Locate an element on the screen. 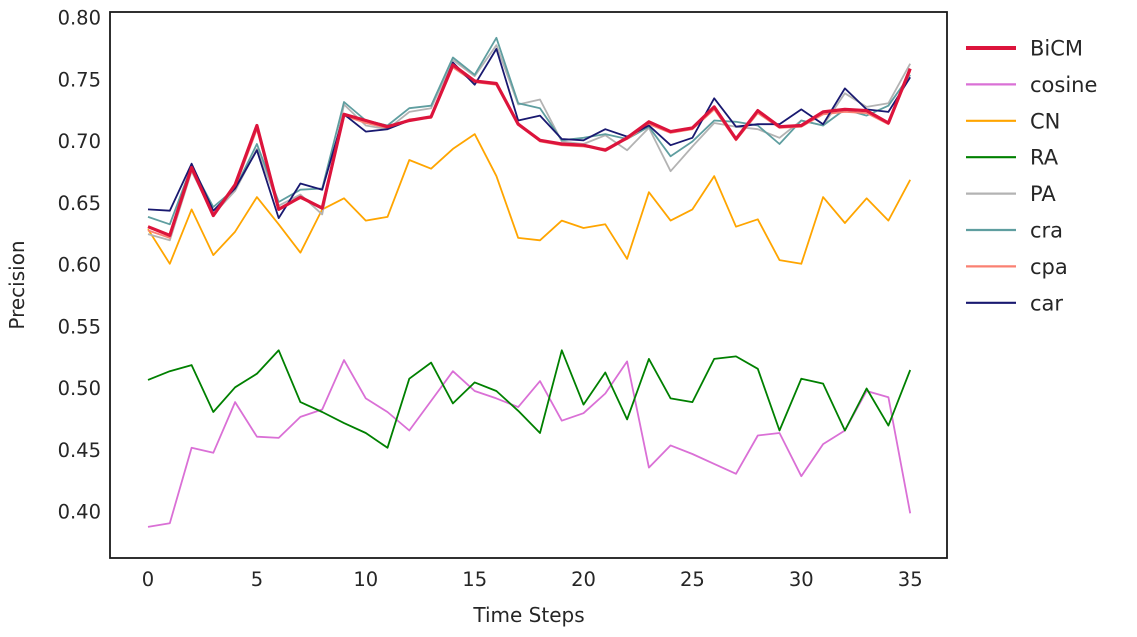  legend-item-cosine: cosine is located at coordinates (1031, 85).